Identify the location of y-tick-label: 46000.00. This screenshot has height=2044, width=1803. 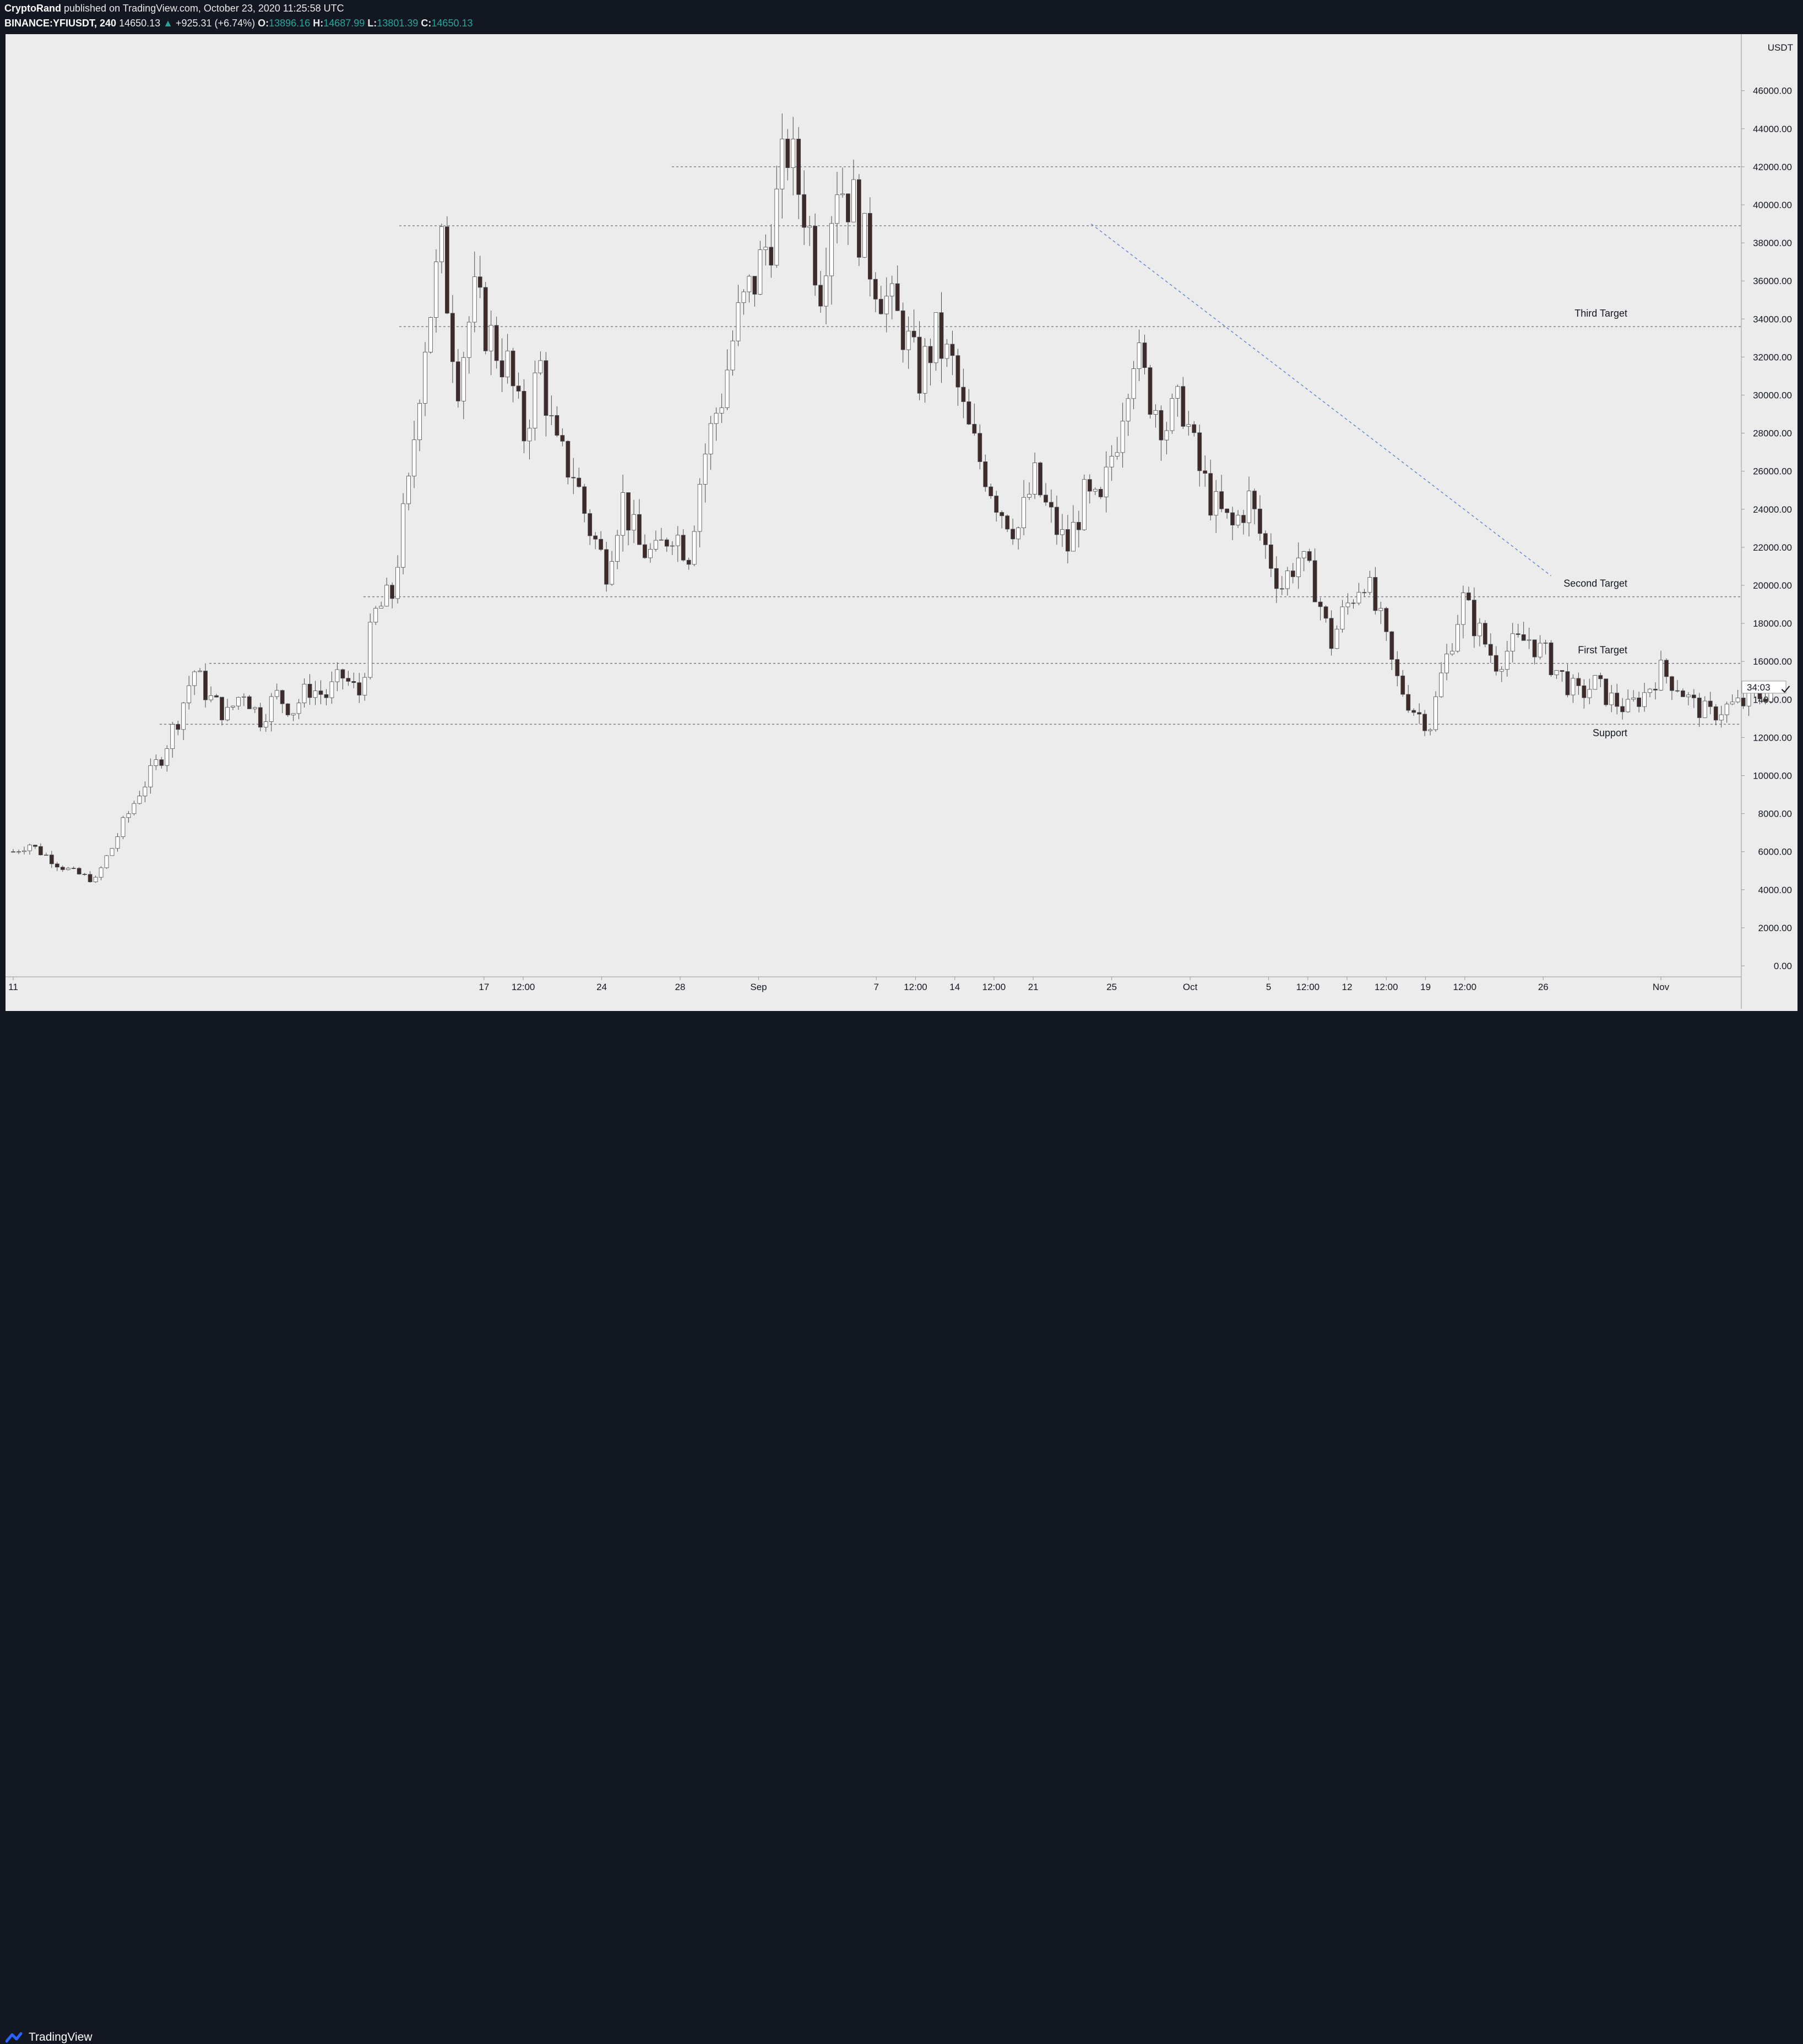
(1772, 91).